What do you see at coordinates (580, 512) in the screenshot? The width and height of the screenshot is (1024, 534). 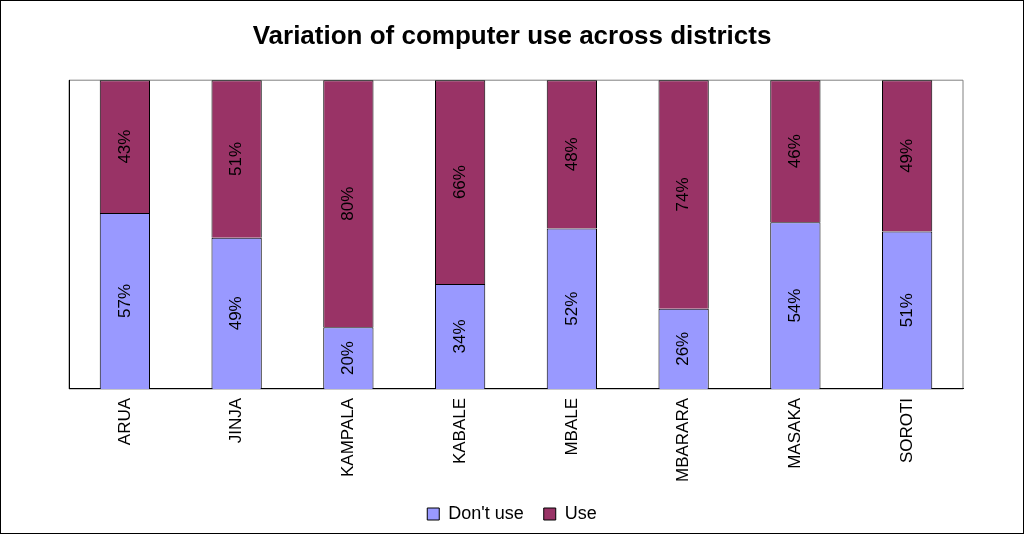 I see `legend-label: Use` at bounding box center [580, 512].